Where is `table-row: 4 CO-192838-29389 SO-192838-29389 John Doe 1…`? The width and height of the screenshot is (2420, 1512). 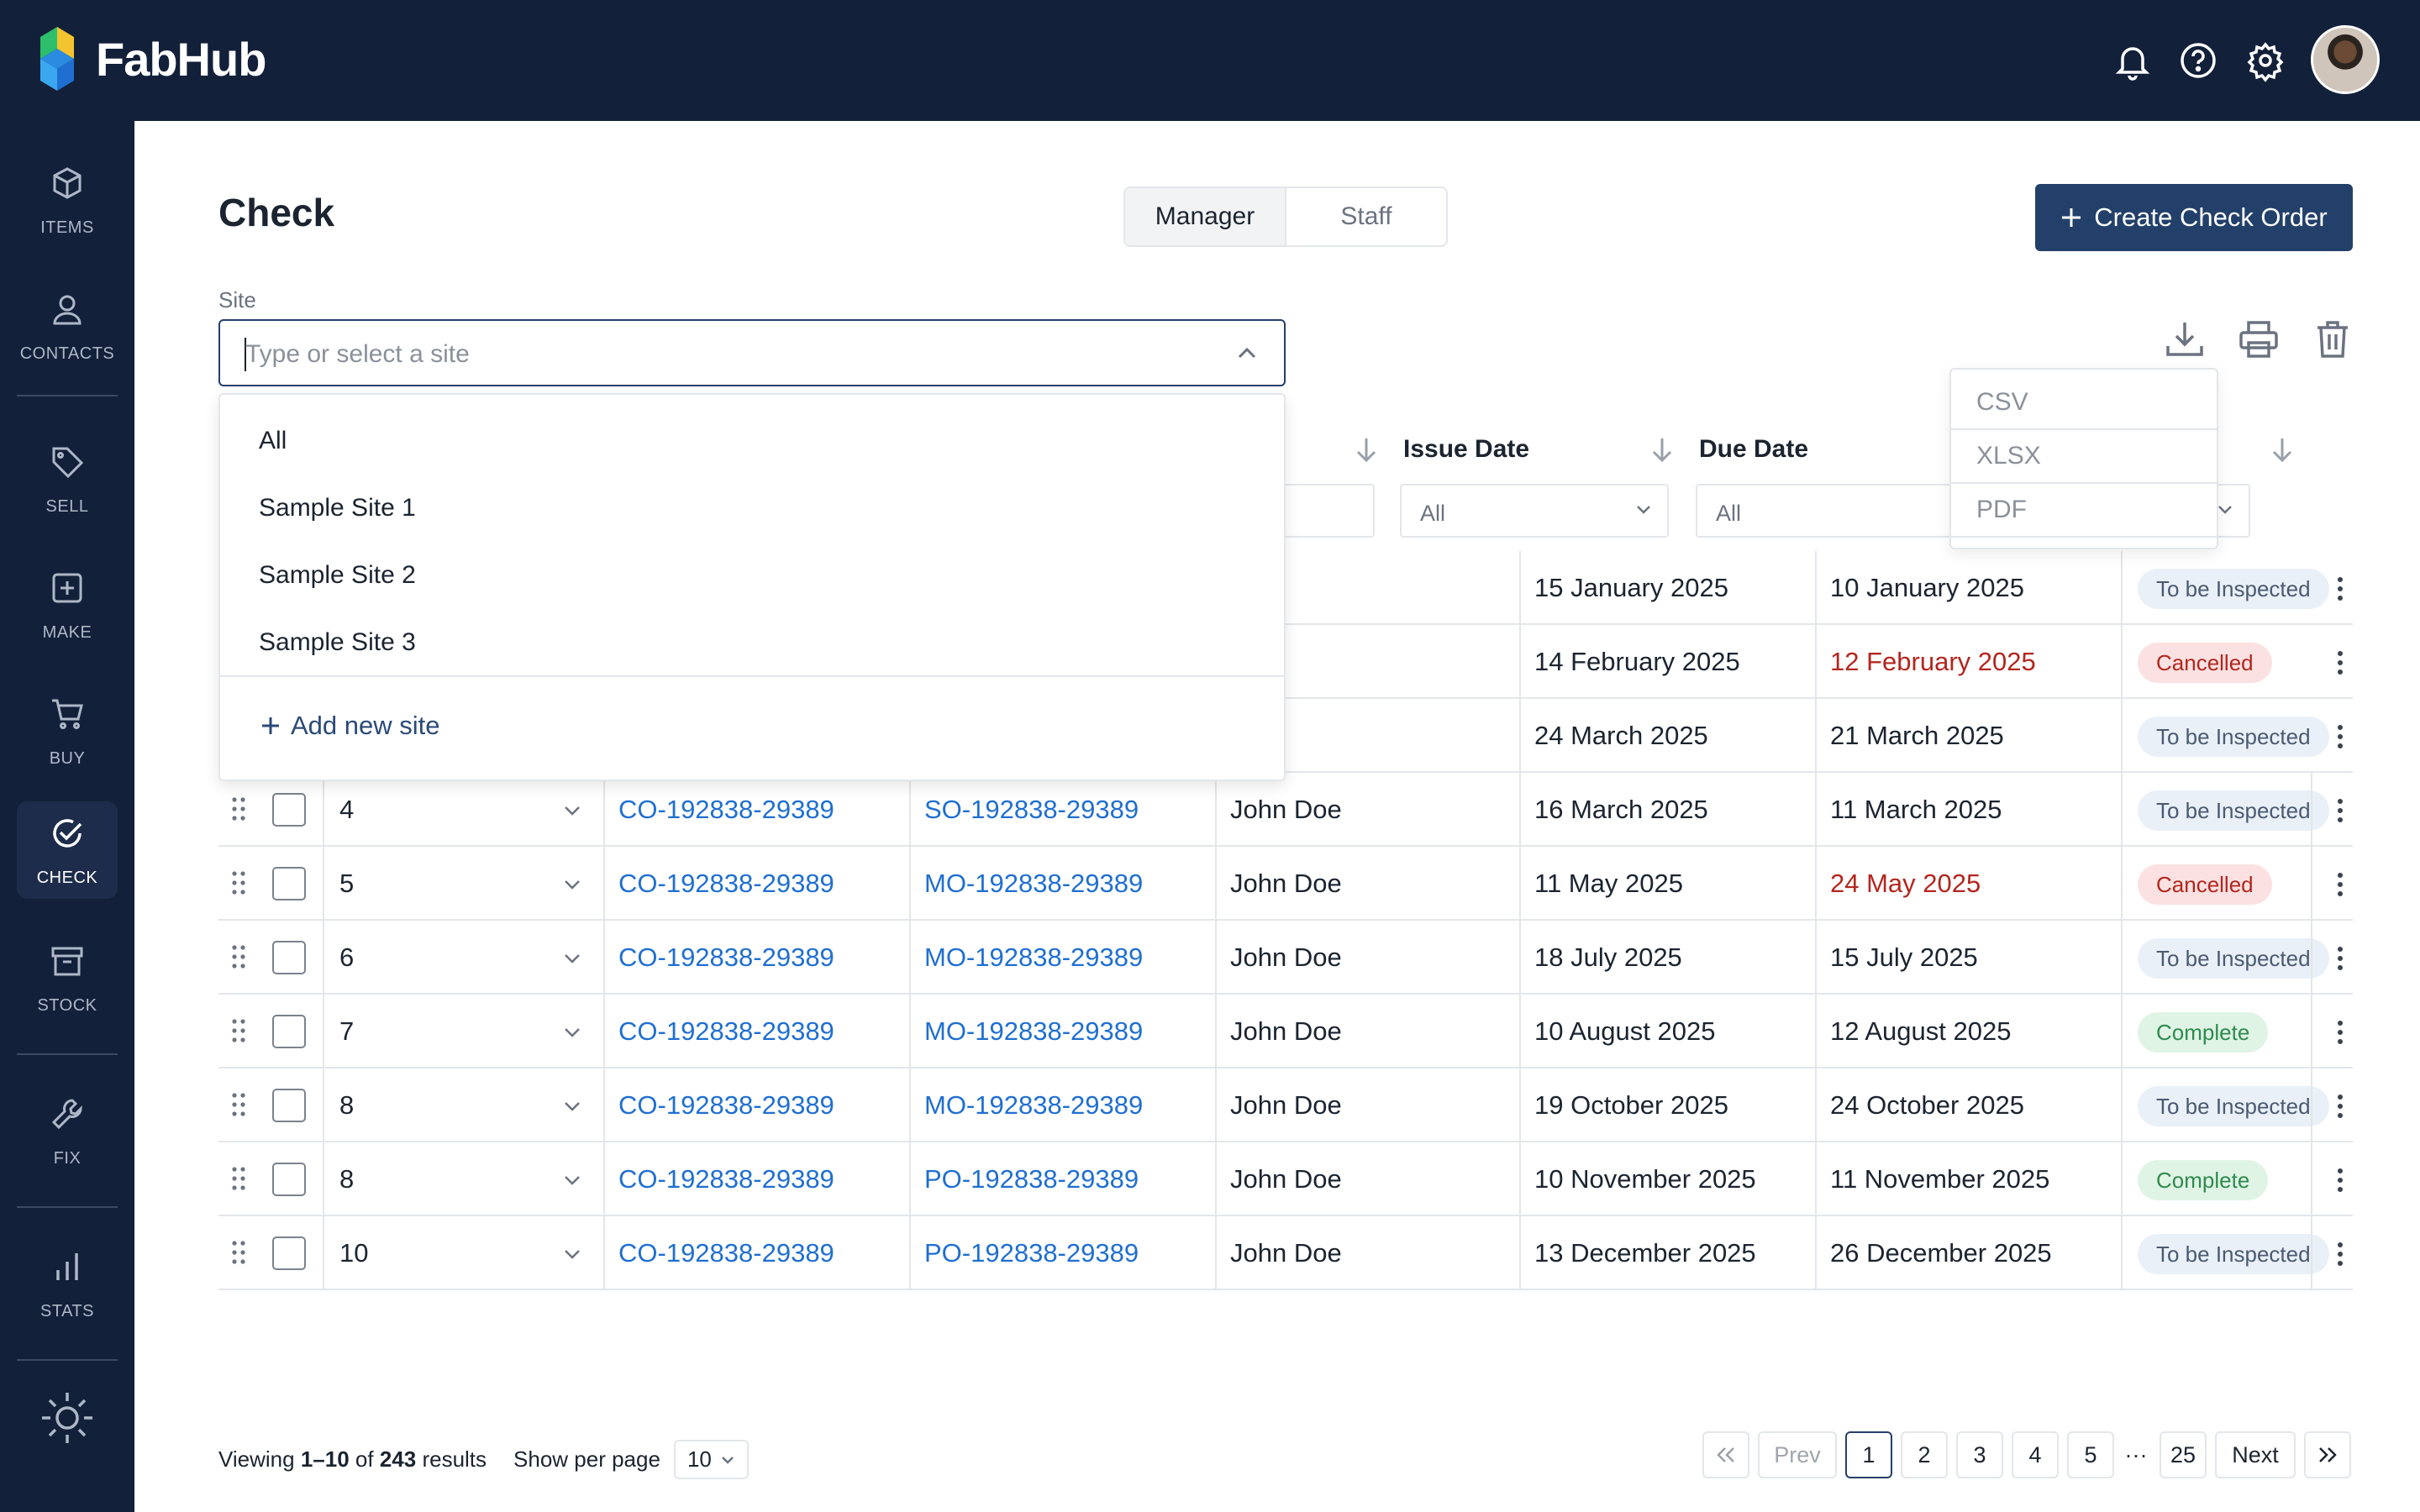 table-row: 4 CO-192838-29389 SO-192838-29389 John Doe 1… is located at coordinates (1286, 810).